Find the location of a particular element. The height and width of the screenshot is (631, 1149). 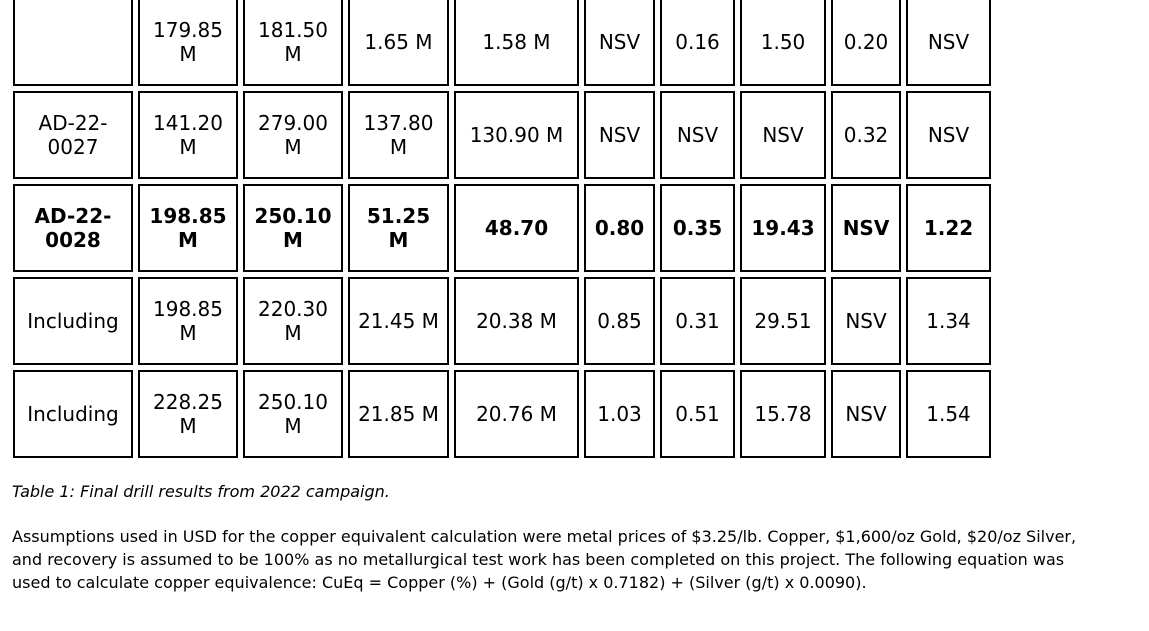

table-cell: 130.90 M is located at coordinates (516, 135).